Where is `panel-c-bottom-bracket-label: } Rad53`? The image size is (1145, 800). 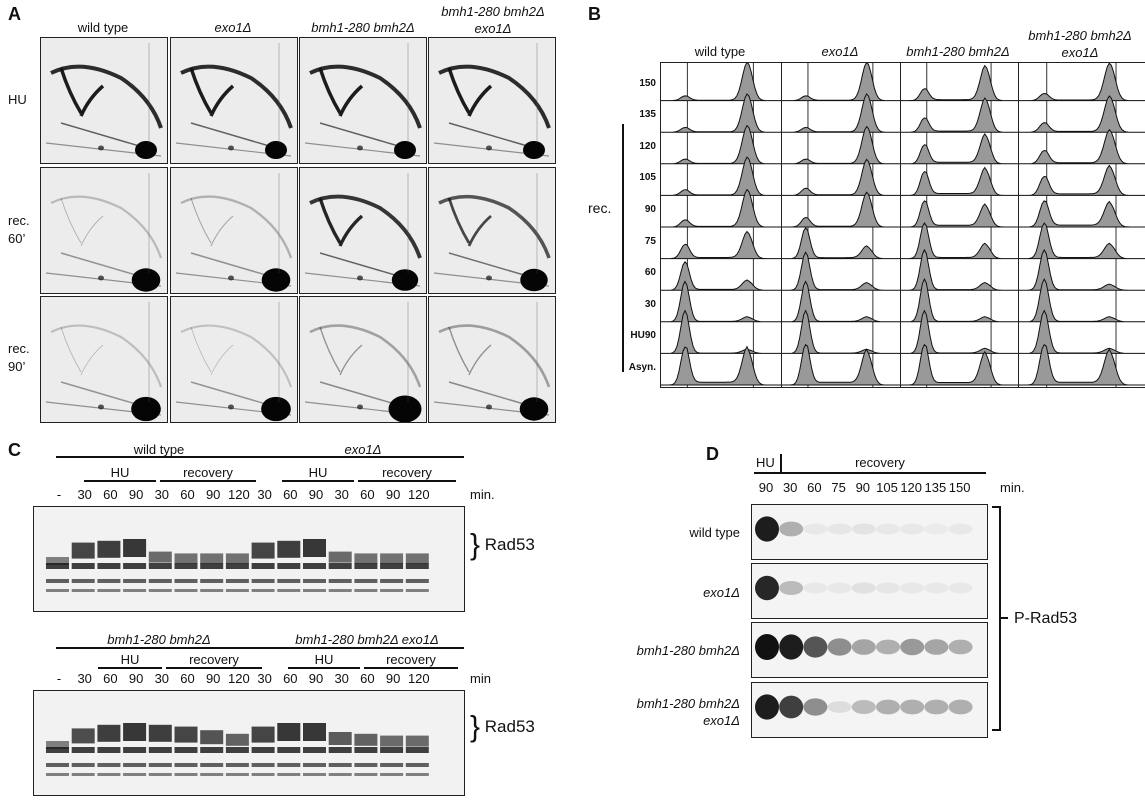
panel-c-bottom-bracket-label: } Rad53 is located at coordinates (502, 727).